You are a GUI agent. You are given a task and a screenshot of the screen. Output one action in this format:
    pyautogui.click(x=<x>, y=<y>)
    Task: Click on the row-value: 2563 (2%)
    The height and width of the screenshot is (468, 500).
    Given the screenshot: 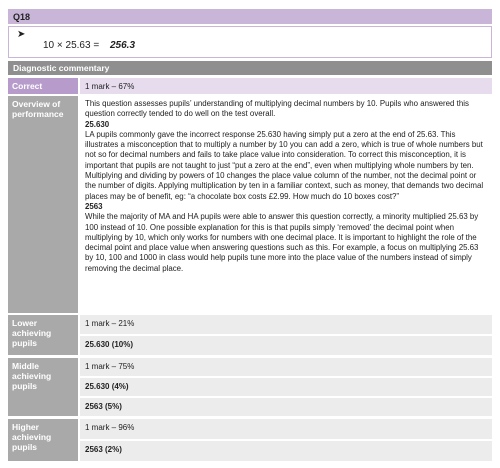 What is the action you would take?
    pyautogui.click(x=286, y=451)
    